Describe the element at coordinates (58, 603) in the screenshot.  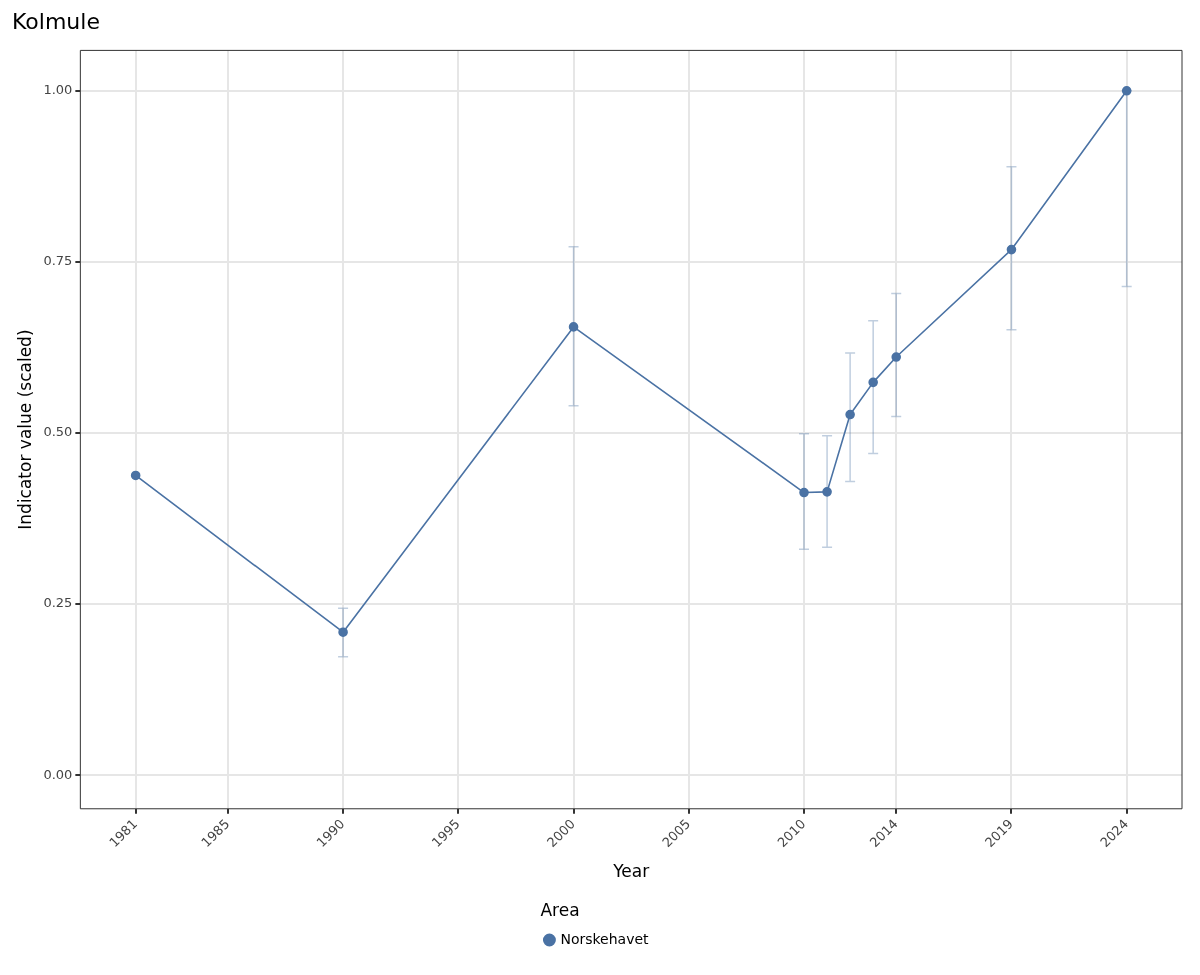
I see `y-tick-label: 0.25` at that location.